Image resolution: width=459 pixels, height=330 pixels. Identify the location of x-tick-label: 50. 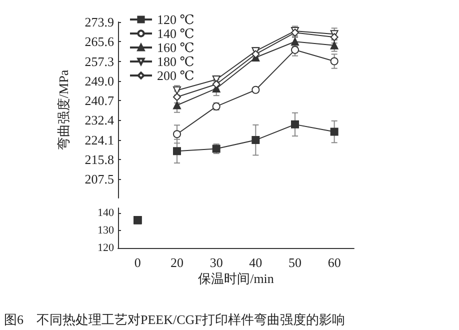
(295, 262).